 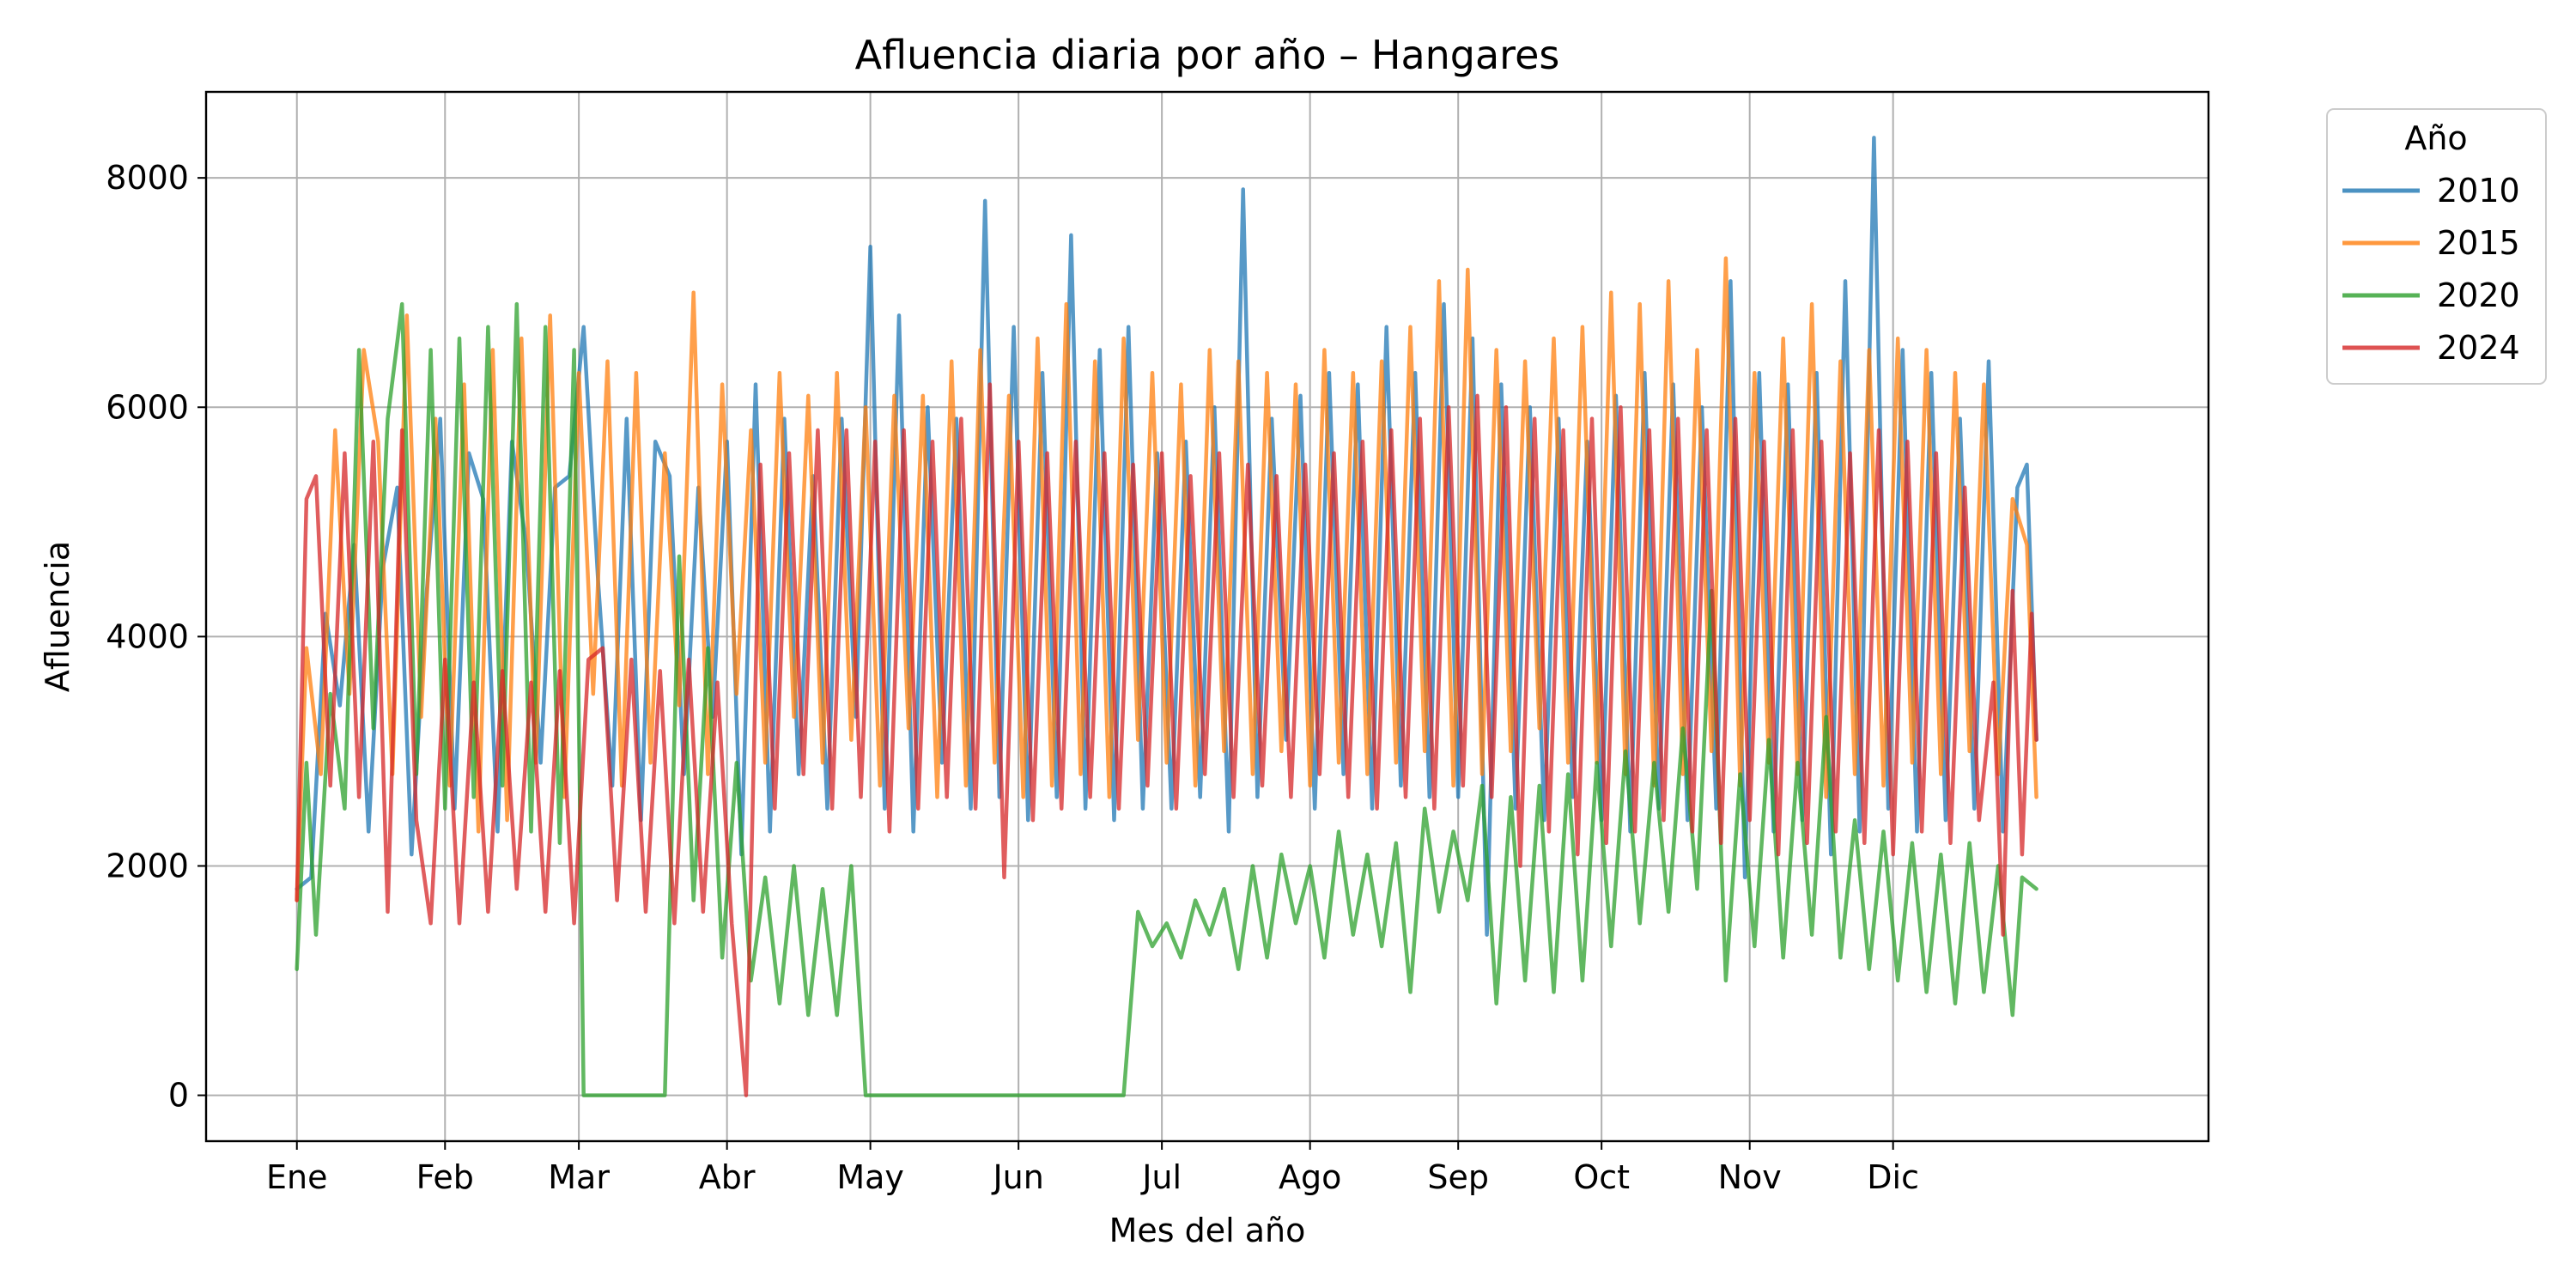 I want to click on legend: Año 2010 2015 2020 2024, so click(x=2436, y=247).